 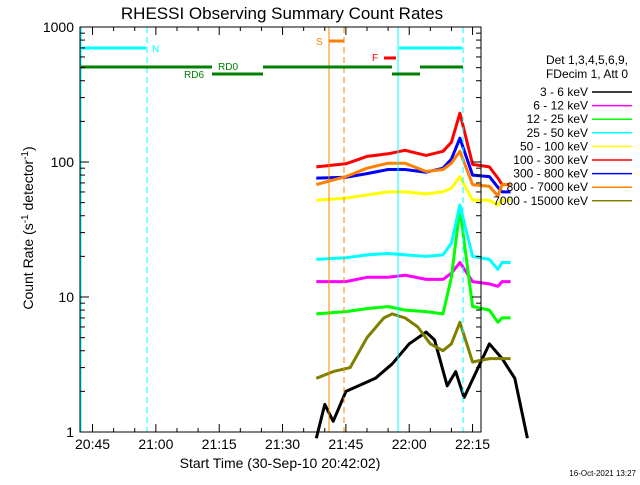 What do you see at coordinates (194, 75) in the screenshot?
I see `flag-label-rd6: RD6` at bounding box center [194, 75].